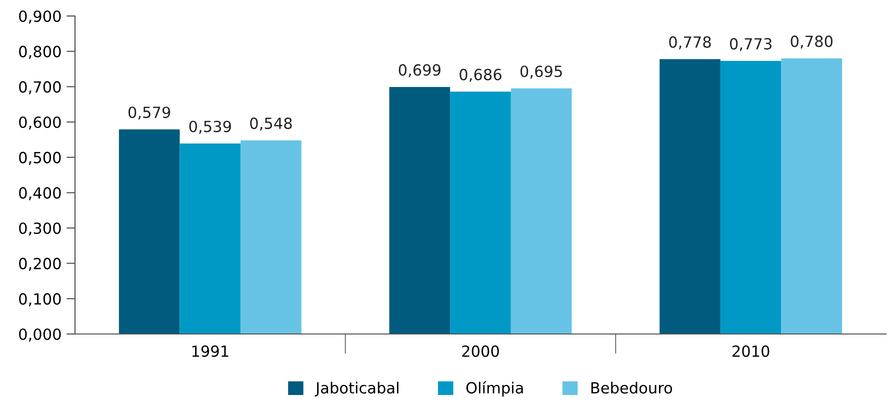 The image size is (888, 403). What do you see at coordinates (149, 113) in the screenshot?
I see `data-label: 0,579` at bounding box center [149, 113].